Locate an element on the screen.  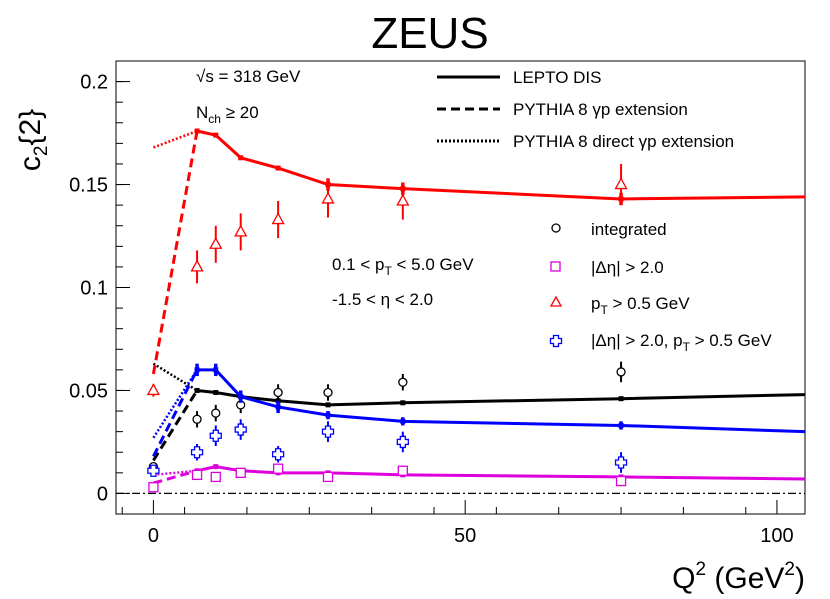
legend-label-pt: pT > 0.5 GeV is located at coordinates (640, 305).